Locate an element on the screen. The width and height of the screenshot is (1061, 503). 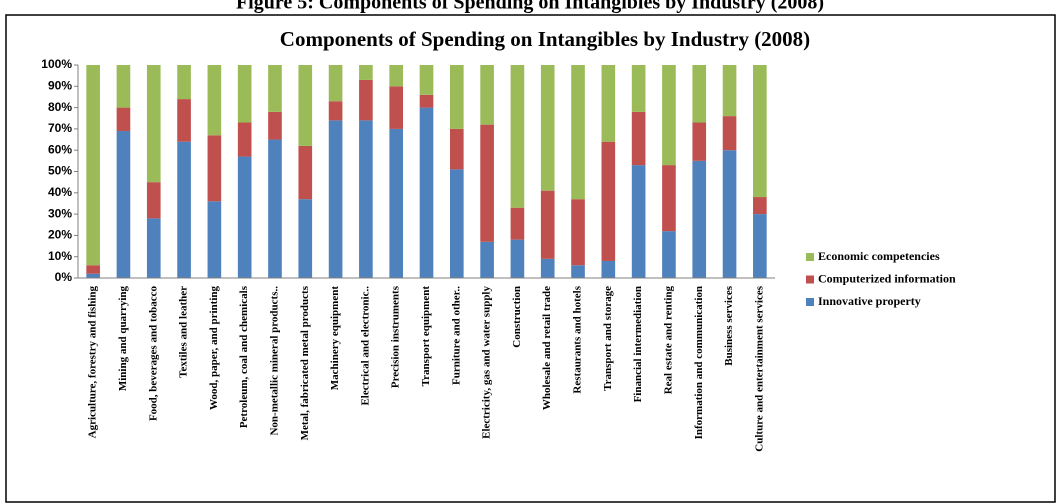
x-tick-label: Culture and entertainment services is located at coordinates (759, 368).